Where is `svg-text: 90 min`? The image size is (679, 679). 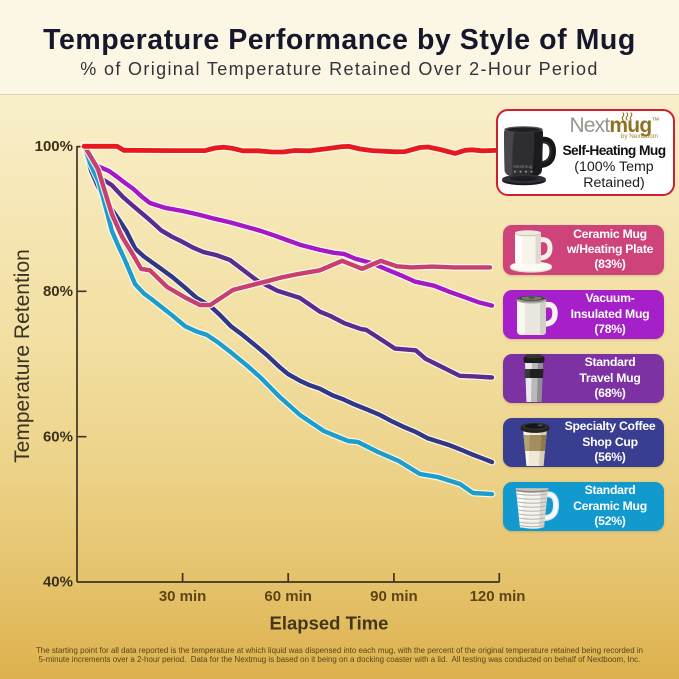
svg-text: 90 min is located at coordinates (394, 596).